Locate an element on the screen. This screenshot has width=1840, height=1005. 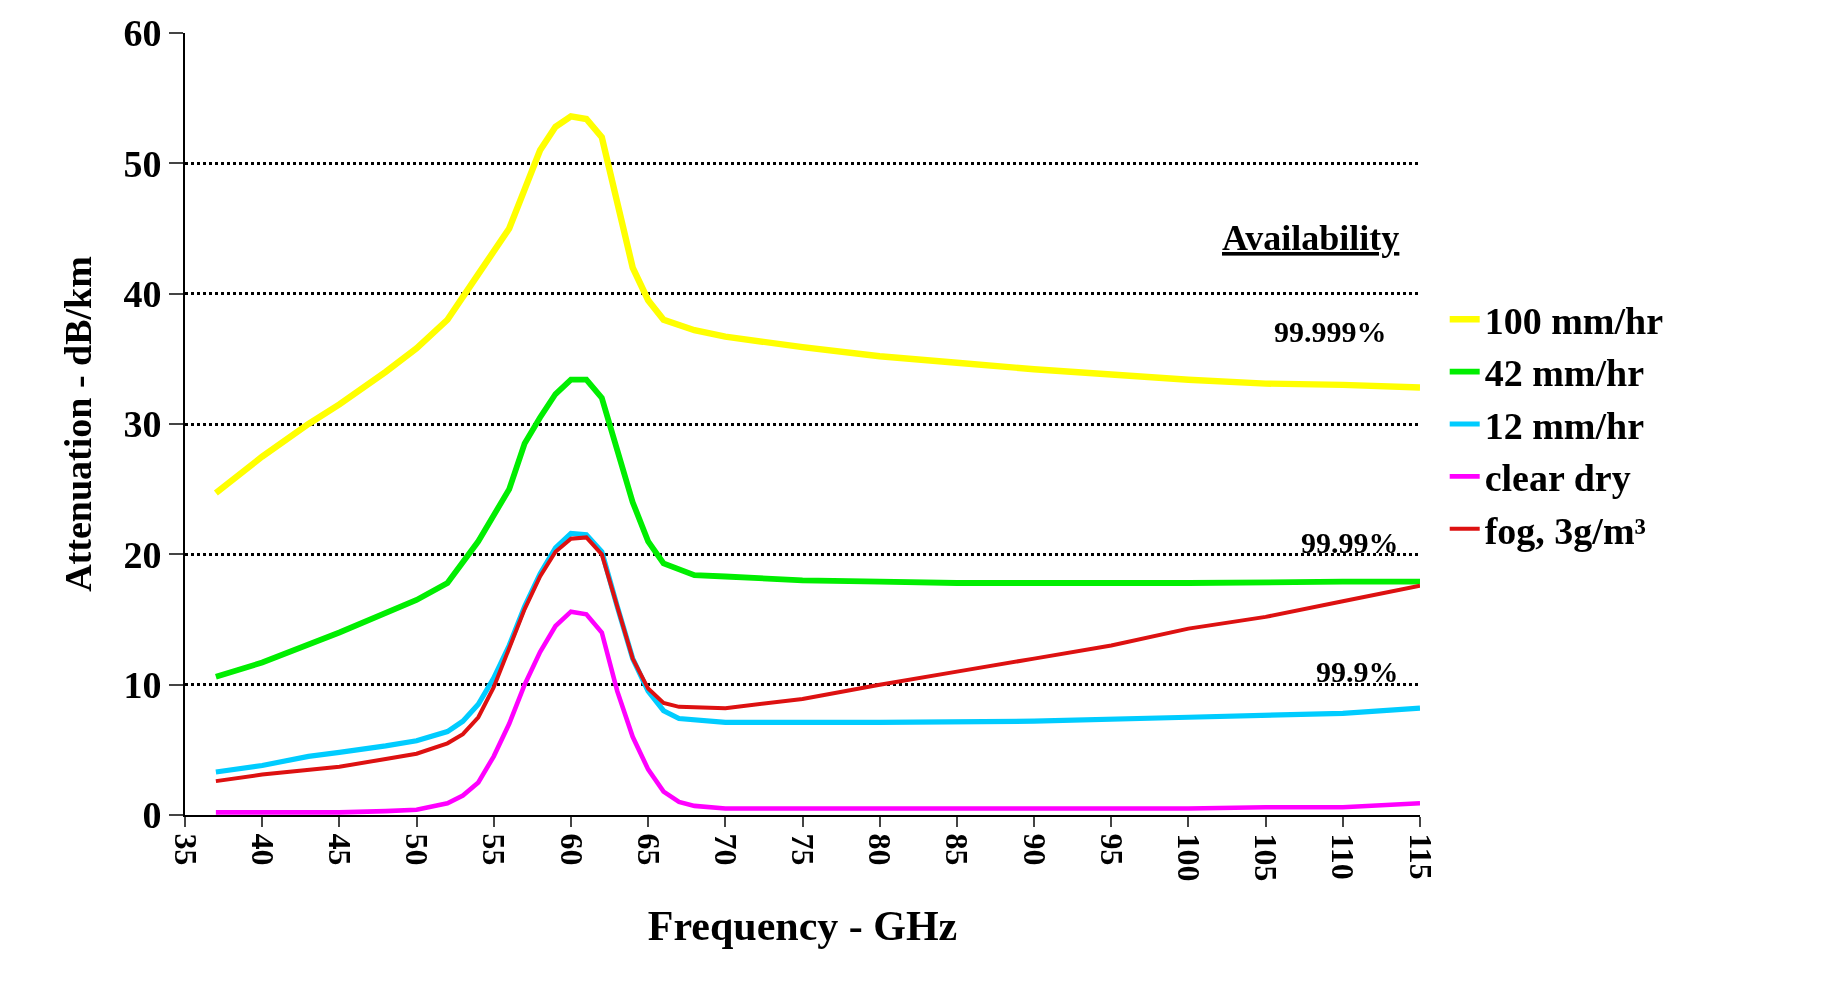
x-tick-label: 80 is located at coordinates (880, 849).